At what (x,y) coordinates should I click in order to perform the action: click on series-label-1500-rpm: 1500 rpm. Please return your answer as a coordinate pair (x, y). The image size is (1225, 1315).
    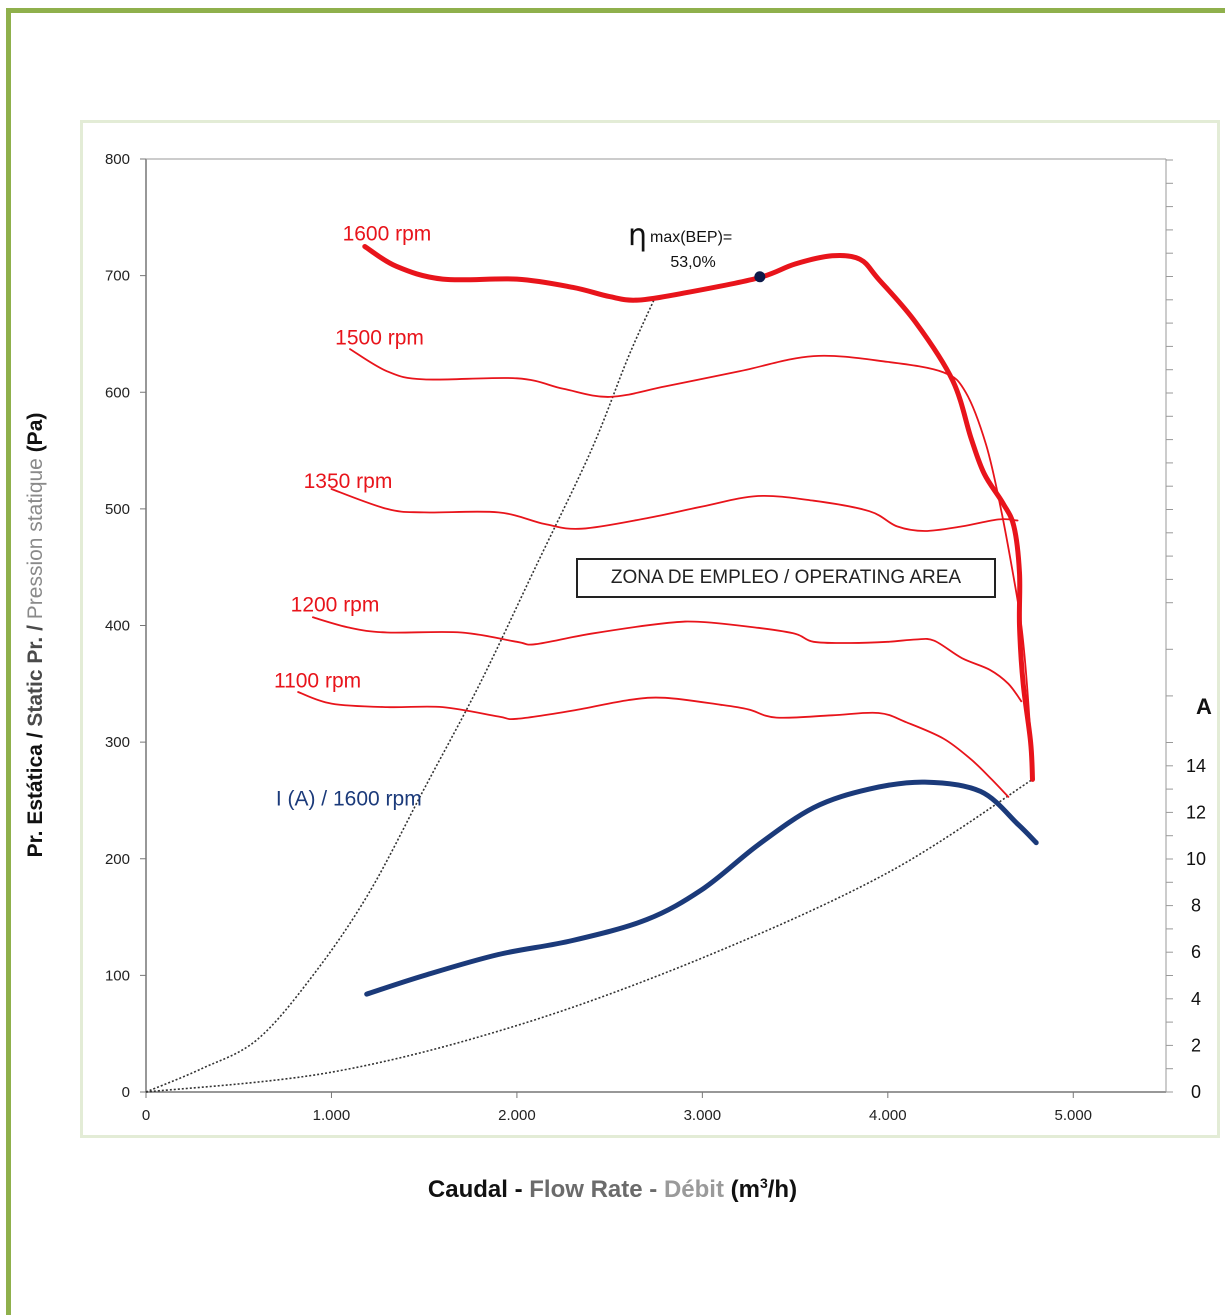
    Looking at the image, I should click on (379, 337).